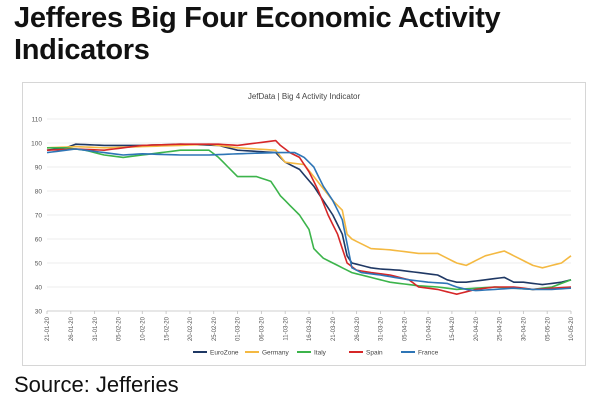 This screenshot has width=600, height=414. What do you see at coordinates (320, 352) in the screenshot?
I see `legend-label-italy: Italy` at bounding box center [320, 352].